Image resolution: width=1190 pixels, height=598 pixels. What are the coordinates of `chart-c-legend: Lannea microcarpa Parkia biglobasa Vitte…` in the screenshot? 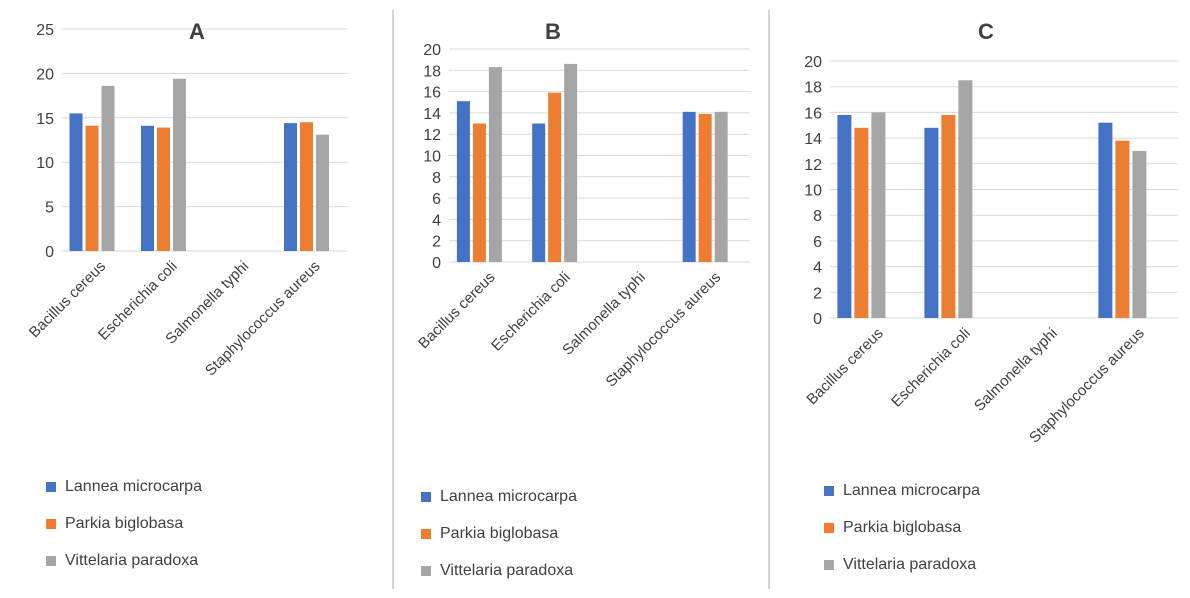 It's located at (902, 536).